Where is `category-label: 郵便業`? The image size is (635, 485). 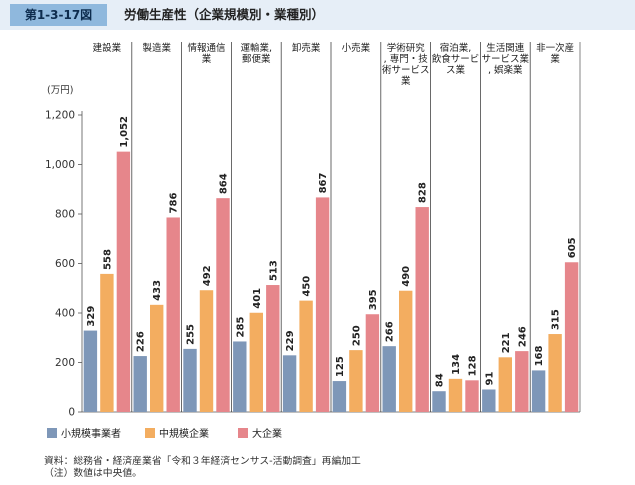 category-label: 郵便業 is located at coordinates (256, 59).